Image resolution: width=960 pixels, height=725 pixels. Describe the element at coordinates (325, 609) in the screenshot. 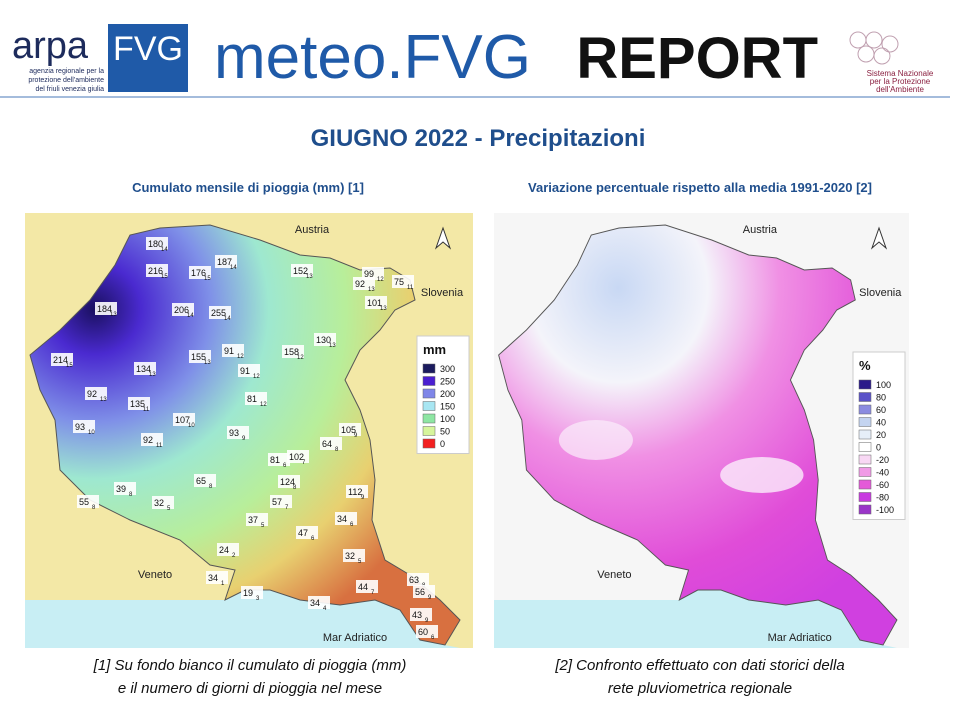

I see `station-days: 4` at that location.